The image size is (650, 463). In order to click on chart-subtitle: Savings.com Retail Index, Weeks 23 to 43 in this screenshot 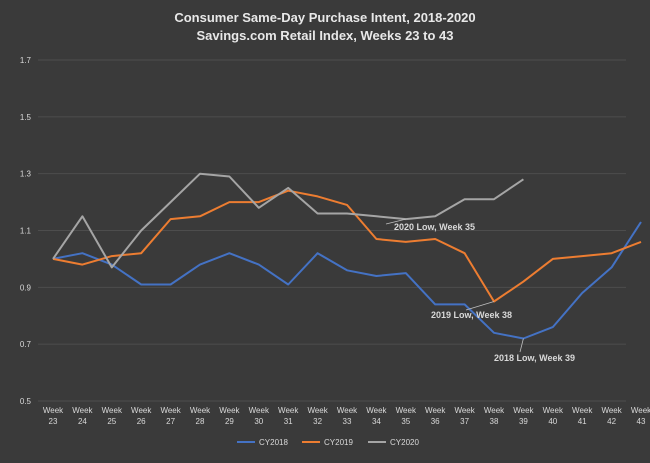, I will do `click(325, 35)`.